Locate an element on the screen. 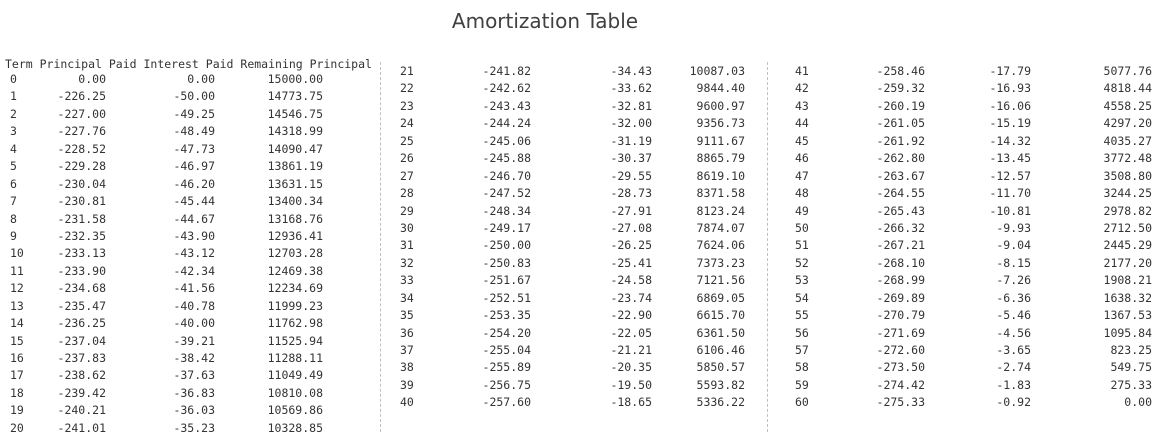 This screenshot has width=1175, height=440. table-row: 25 -245.06 -31.19 9111.67 is located at coordinates (587, 142).